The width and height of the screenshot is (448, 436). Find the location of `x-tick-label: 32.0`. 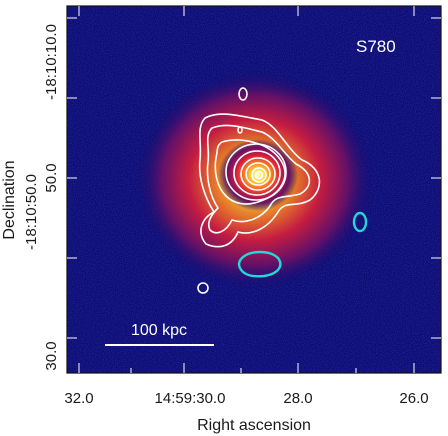

x-tick-label: 32.0 is located at coordinates (78, 398).